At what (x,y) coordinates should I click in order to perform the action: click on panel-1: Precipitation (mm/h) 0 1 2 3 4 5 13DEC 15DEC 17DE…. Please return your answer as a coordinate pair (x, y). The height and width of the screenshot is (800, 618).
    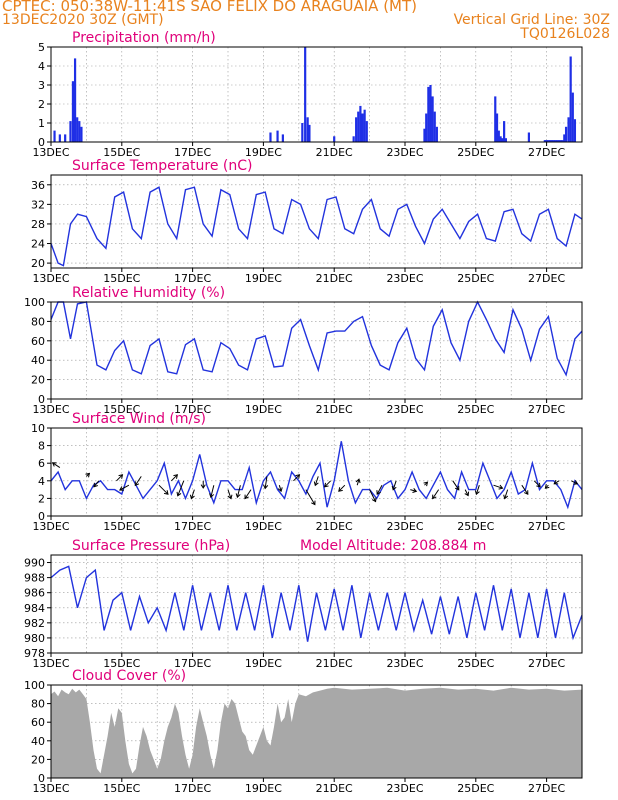
    Looking at the image, I should click on (307, 94).